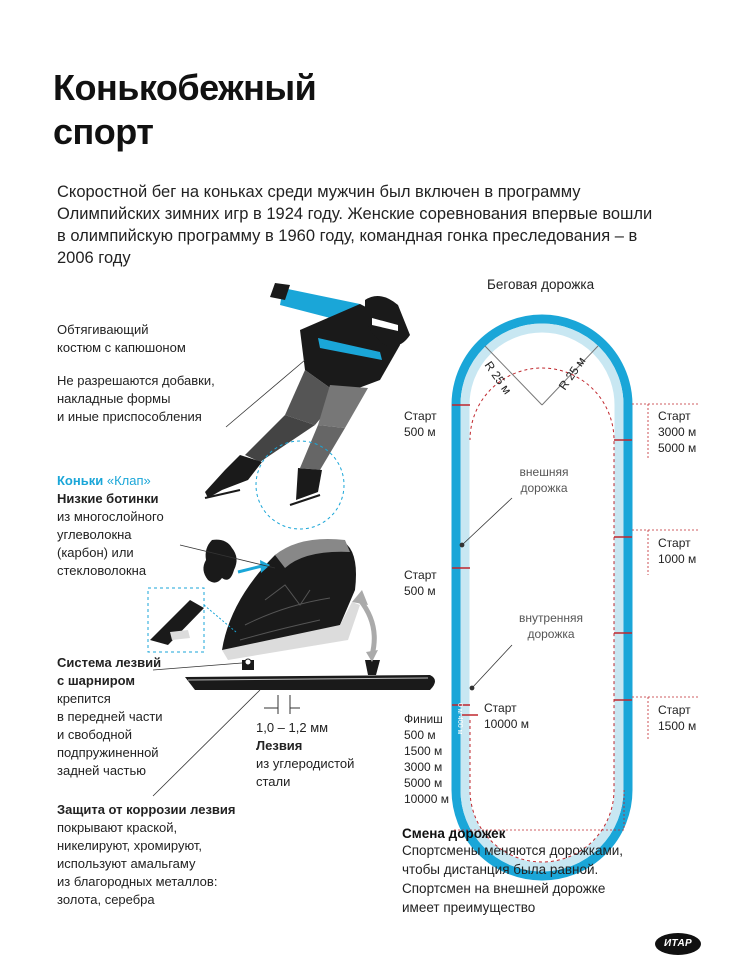  I want to click on blade-thickness: 1,0 – 1,2 мм, so click(292, 727).